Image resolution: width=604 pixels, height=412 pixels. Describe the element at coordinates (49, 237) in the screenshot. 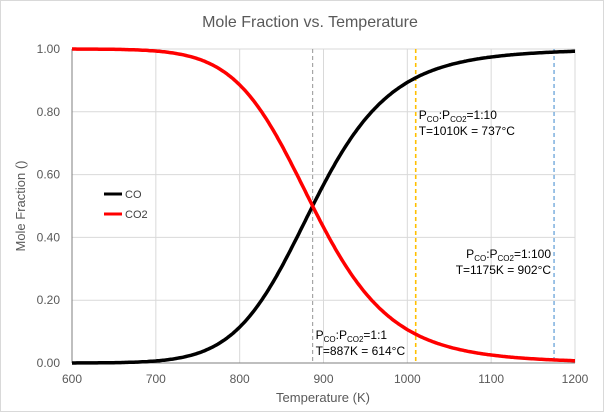

I see `y-tick-label-0.40: 0.40` at that location.